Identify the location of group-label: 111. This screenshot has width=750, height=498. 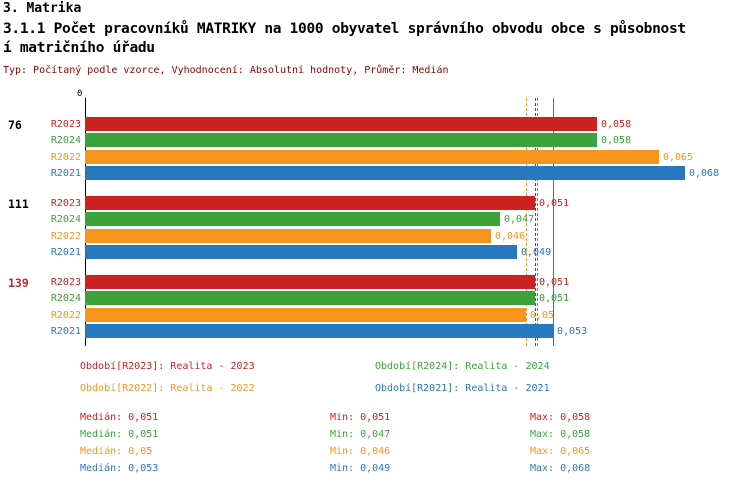
(18, 204).